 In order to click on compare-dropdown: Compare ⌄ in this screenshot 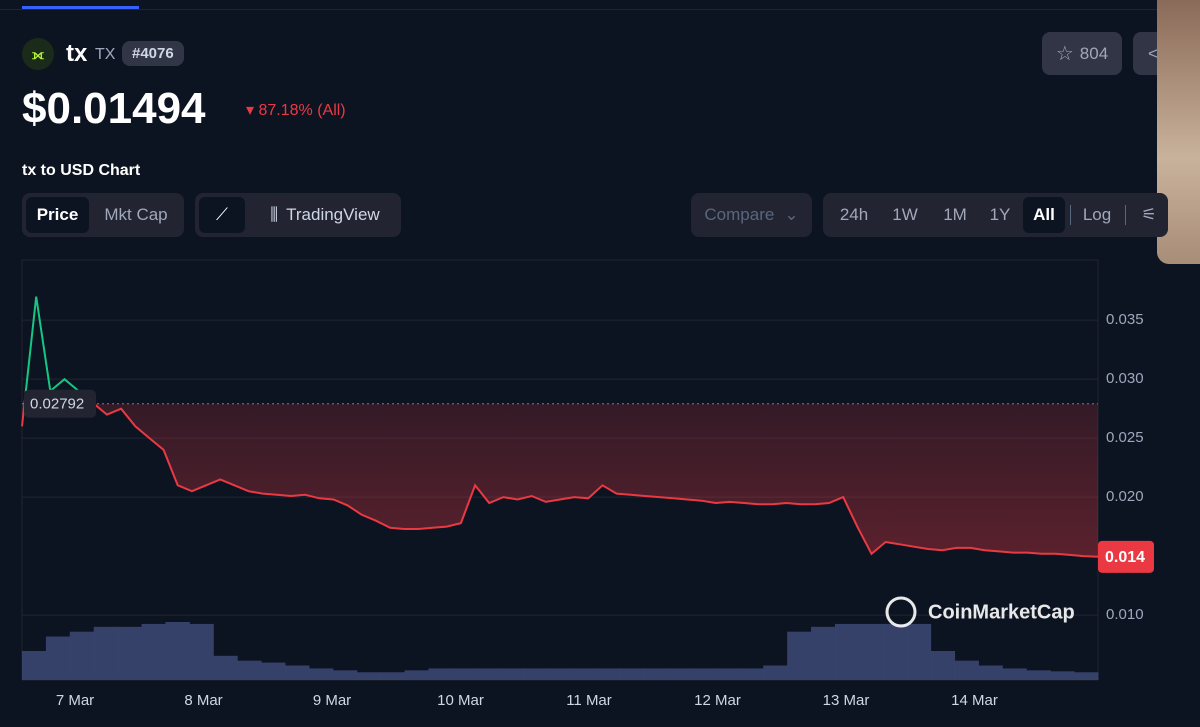, I will do `click(751, 215)`.